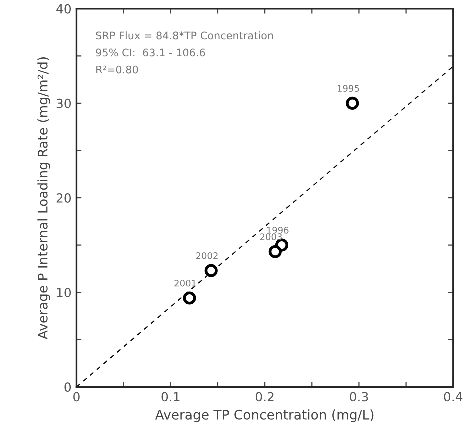 The width and height of the screenshot is (465, 445). What do you see at coordinates (171, 397) in the screenshot?
I see `x-tick-label: 0.1` at bounding box center [171, 397].